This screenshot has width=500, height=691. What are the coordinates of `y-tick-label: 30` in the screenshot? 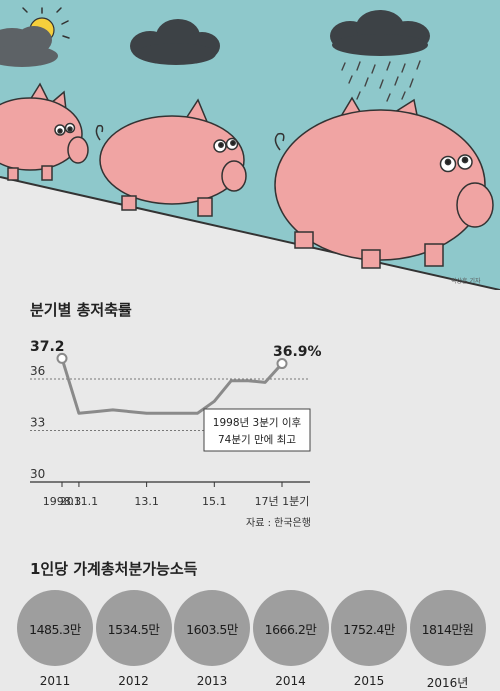 It's located at (37, 474).